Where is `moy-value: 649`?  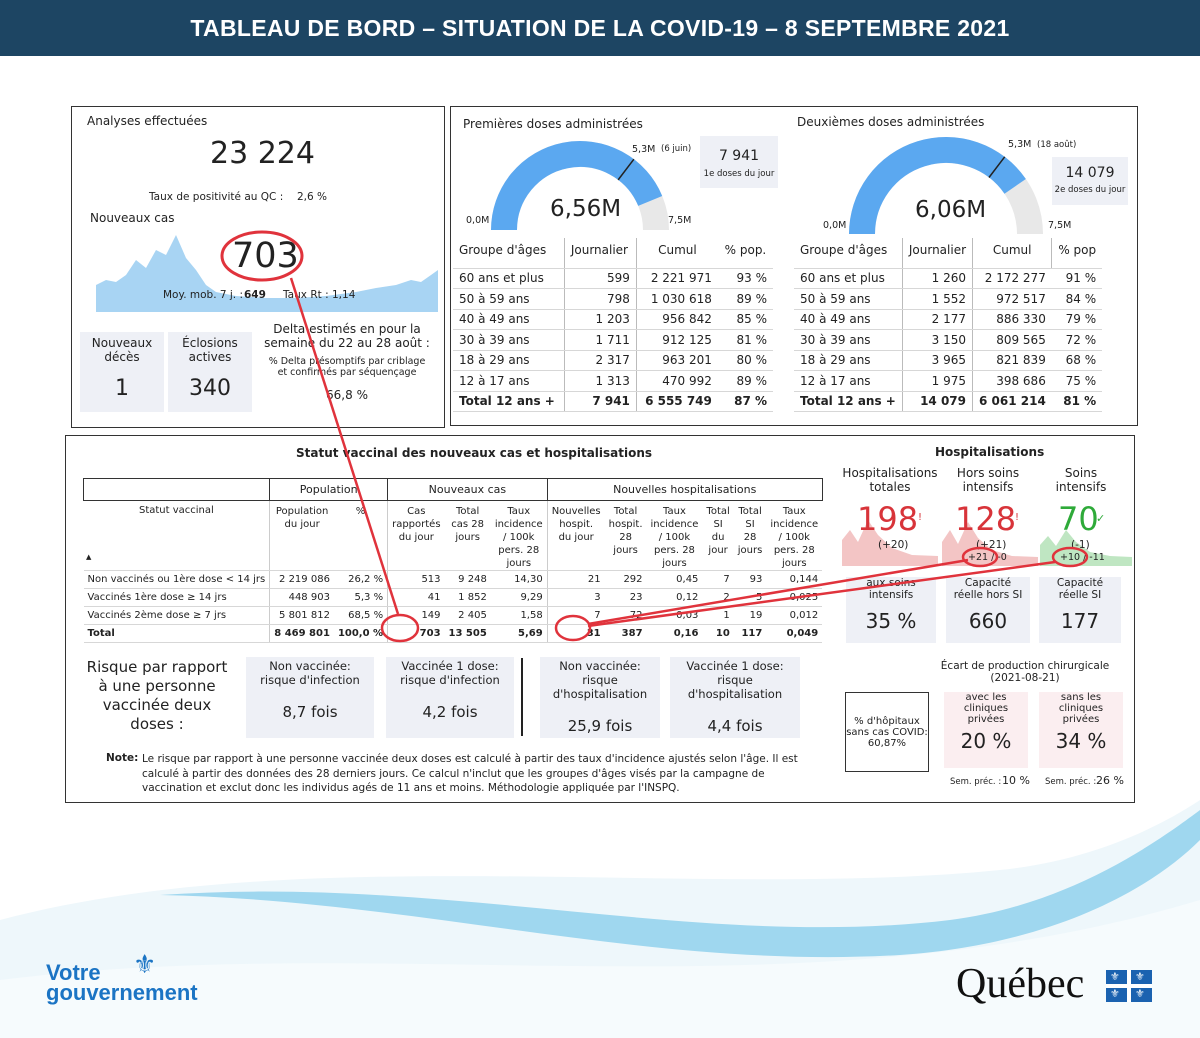 moy-value: 649 is located at coordinates (255, 295).